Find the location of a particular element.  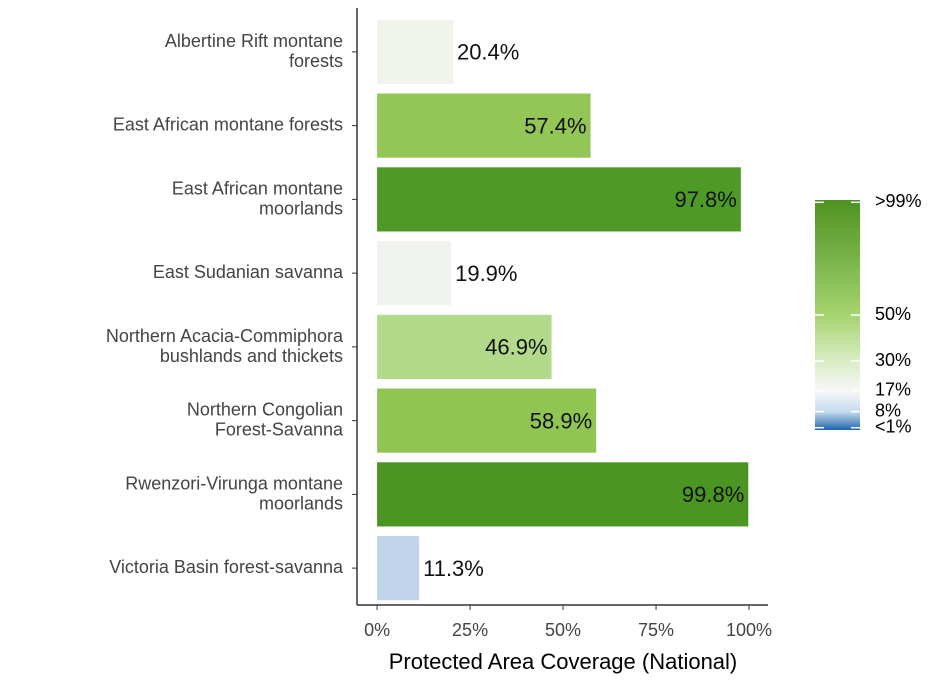

value-label: 20.4% is located at coordinates (488, 52).